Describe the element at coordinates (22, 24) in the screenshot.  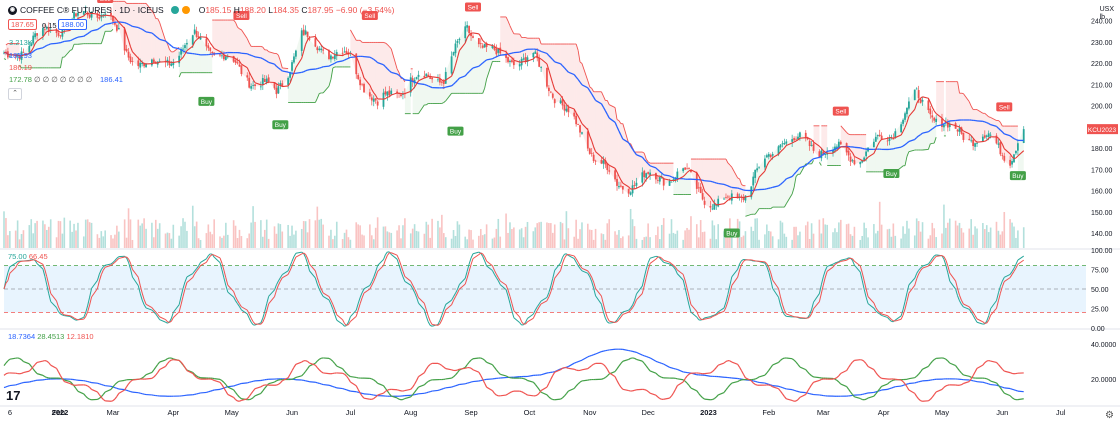
I see `sell-price-button: 187.65` at that location.